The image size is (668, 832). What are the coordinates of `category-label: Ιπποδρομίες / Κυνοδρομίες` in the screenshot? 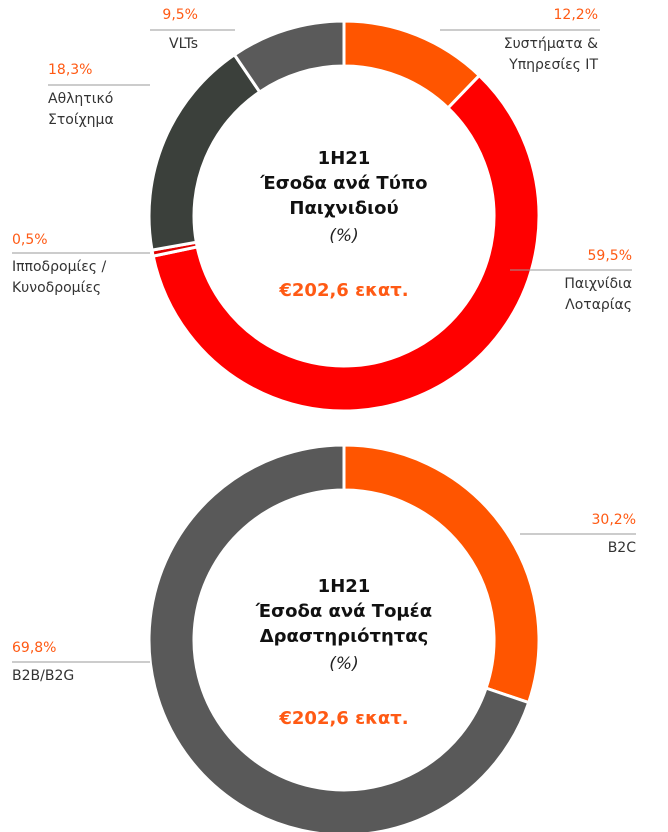 It's located at (59, 277).